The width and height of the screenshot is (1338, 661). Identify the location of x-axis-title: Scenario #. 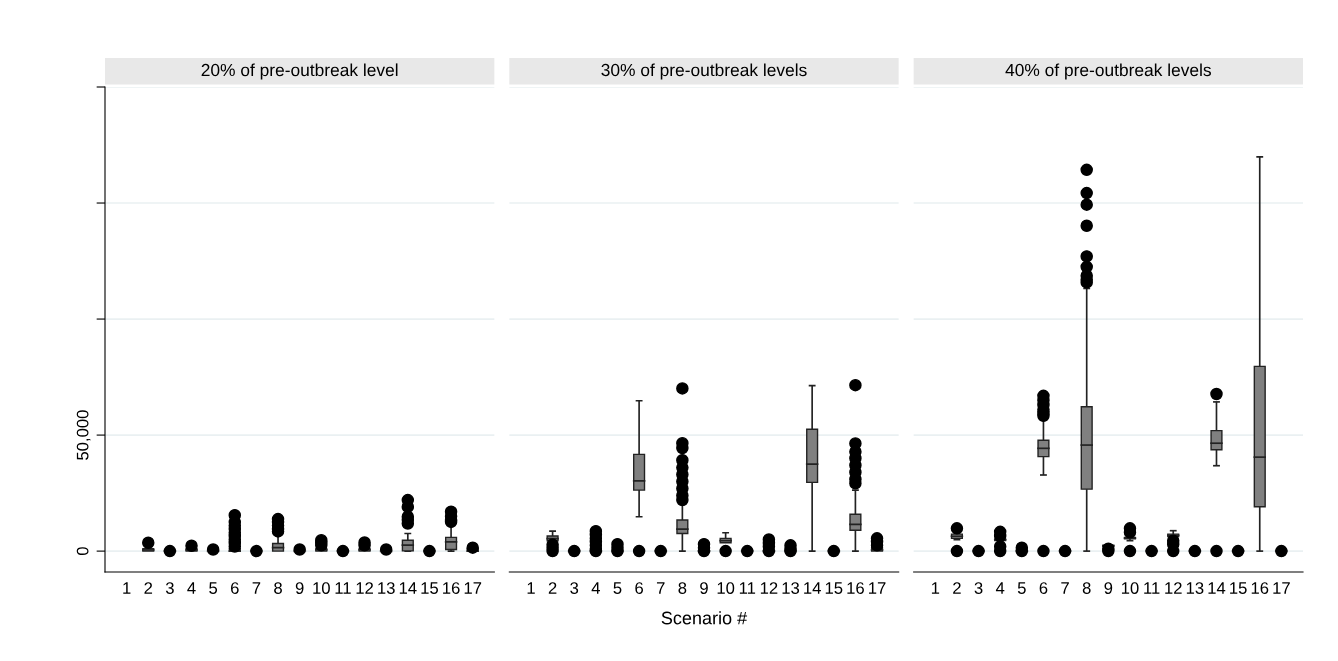
(704, 618).